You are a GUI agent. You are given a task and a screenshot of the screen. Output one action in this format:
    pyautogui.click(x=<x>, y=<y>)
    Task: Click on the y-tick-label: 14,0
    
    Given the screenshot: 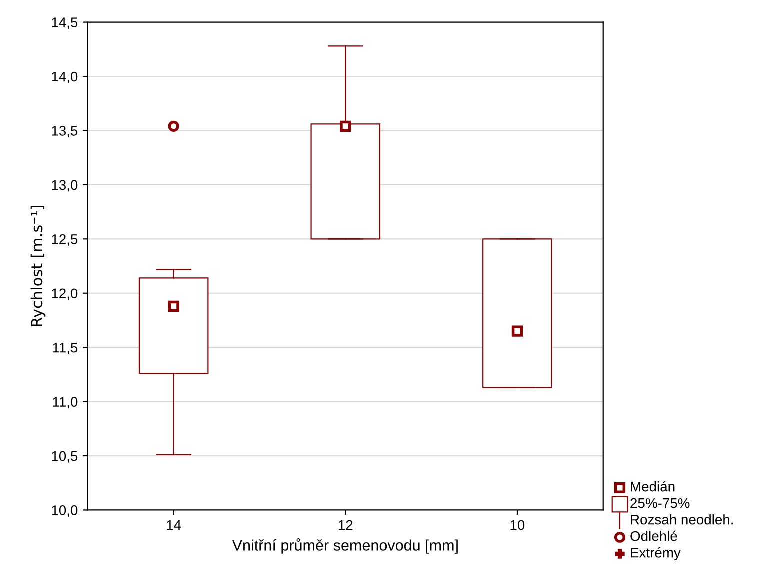 What is the action you would take?
    pyautogui.click(x=65, y=78)
    